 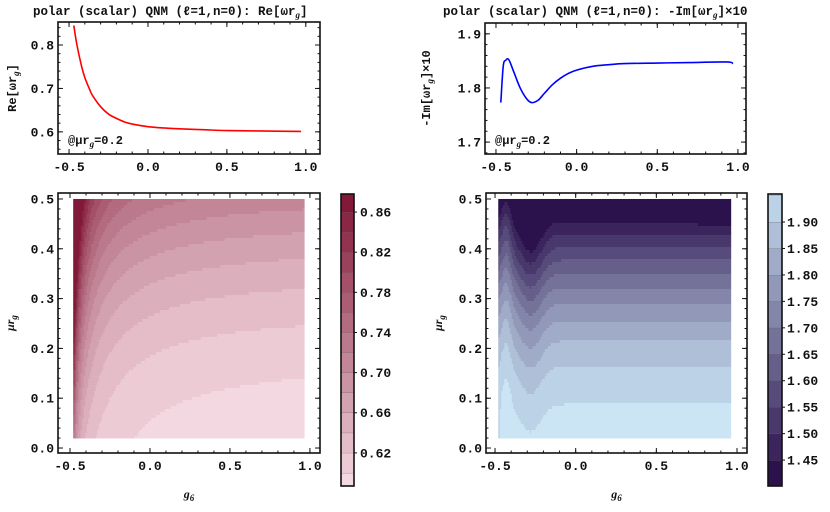 What do you see at coordinates (802, 434) in the screenshot?
I see `colorbar-tick-label: 1.50` at bounding box center [802, 434].